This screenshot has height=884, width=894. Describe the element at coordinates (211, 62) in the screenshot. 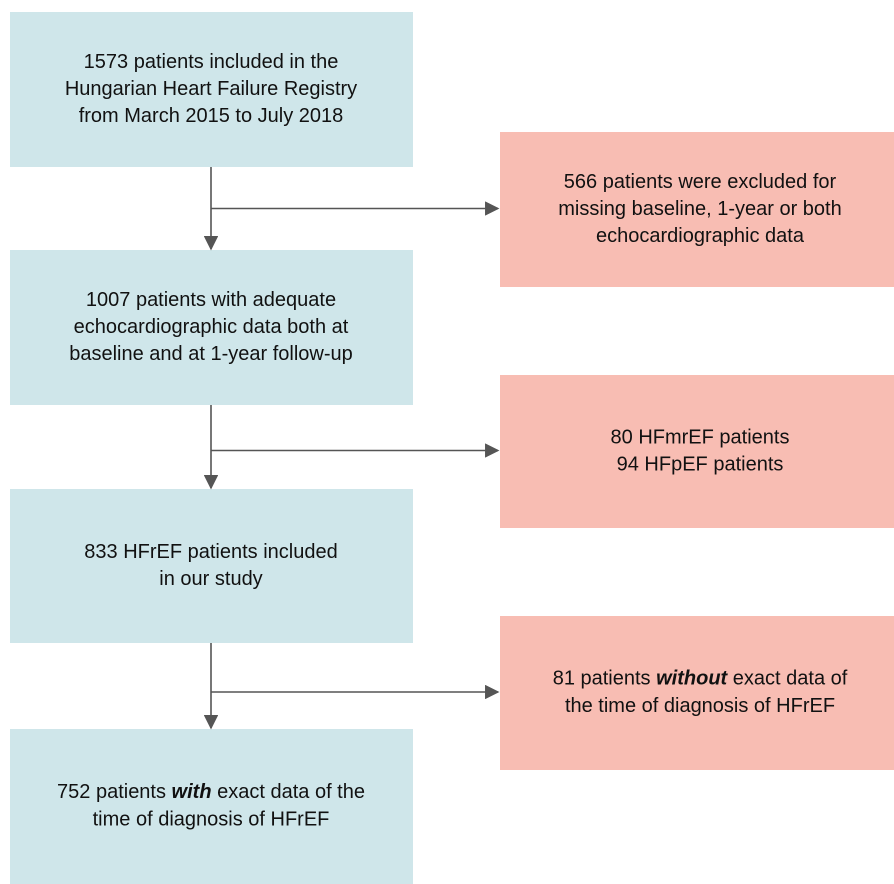

I see `box-text: 1573 patients included in the` at that location.